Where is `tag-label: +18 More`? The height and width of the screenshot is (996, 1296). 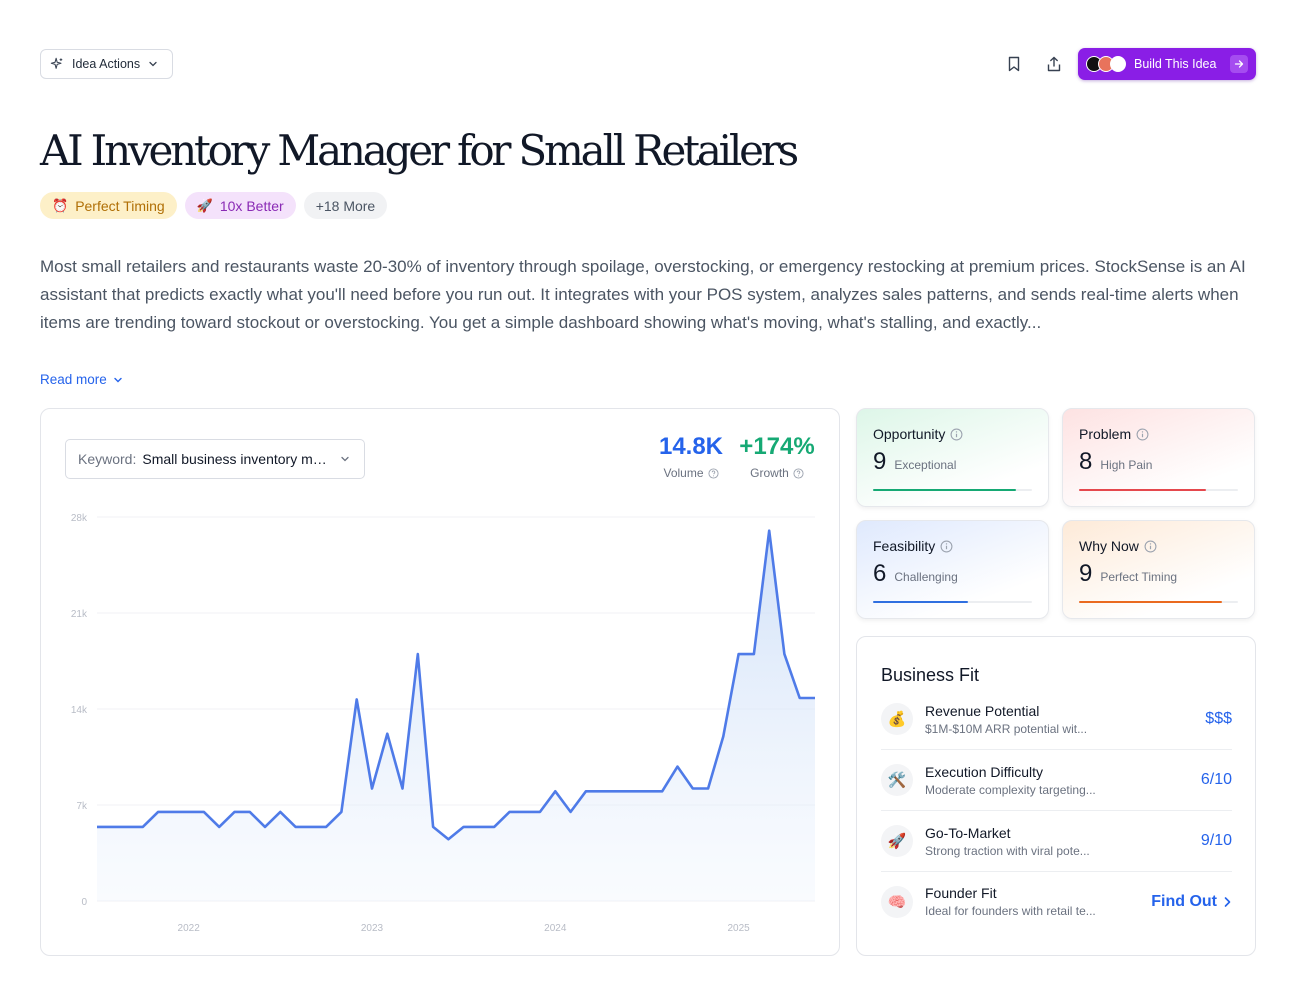
tag-label: +18 More is located at coordinates (345, 205).